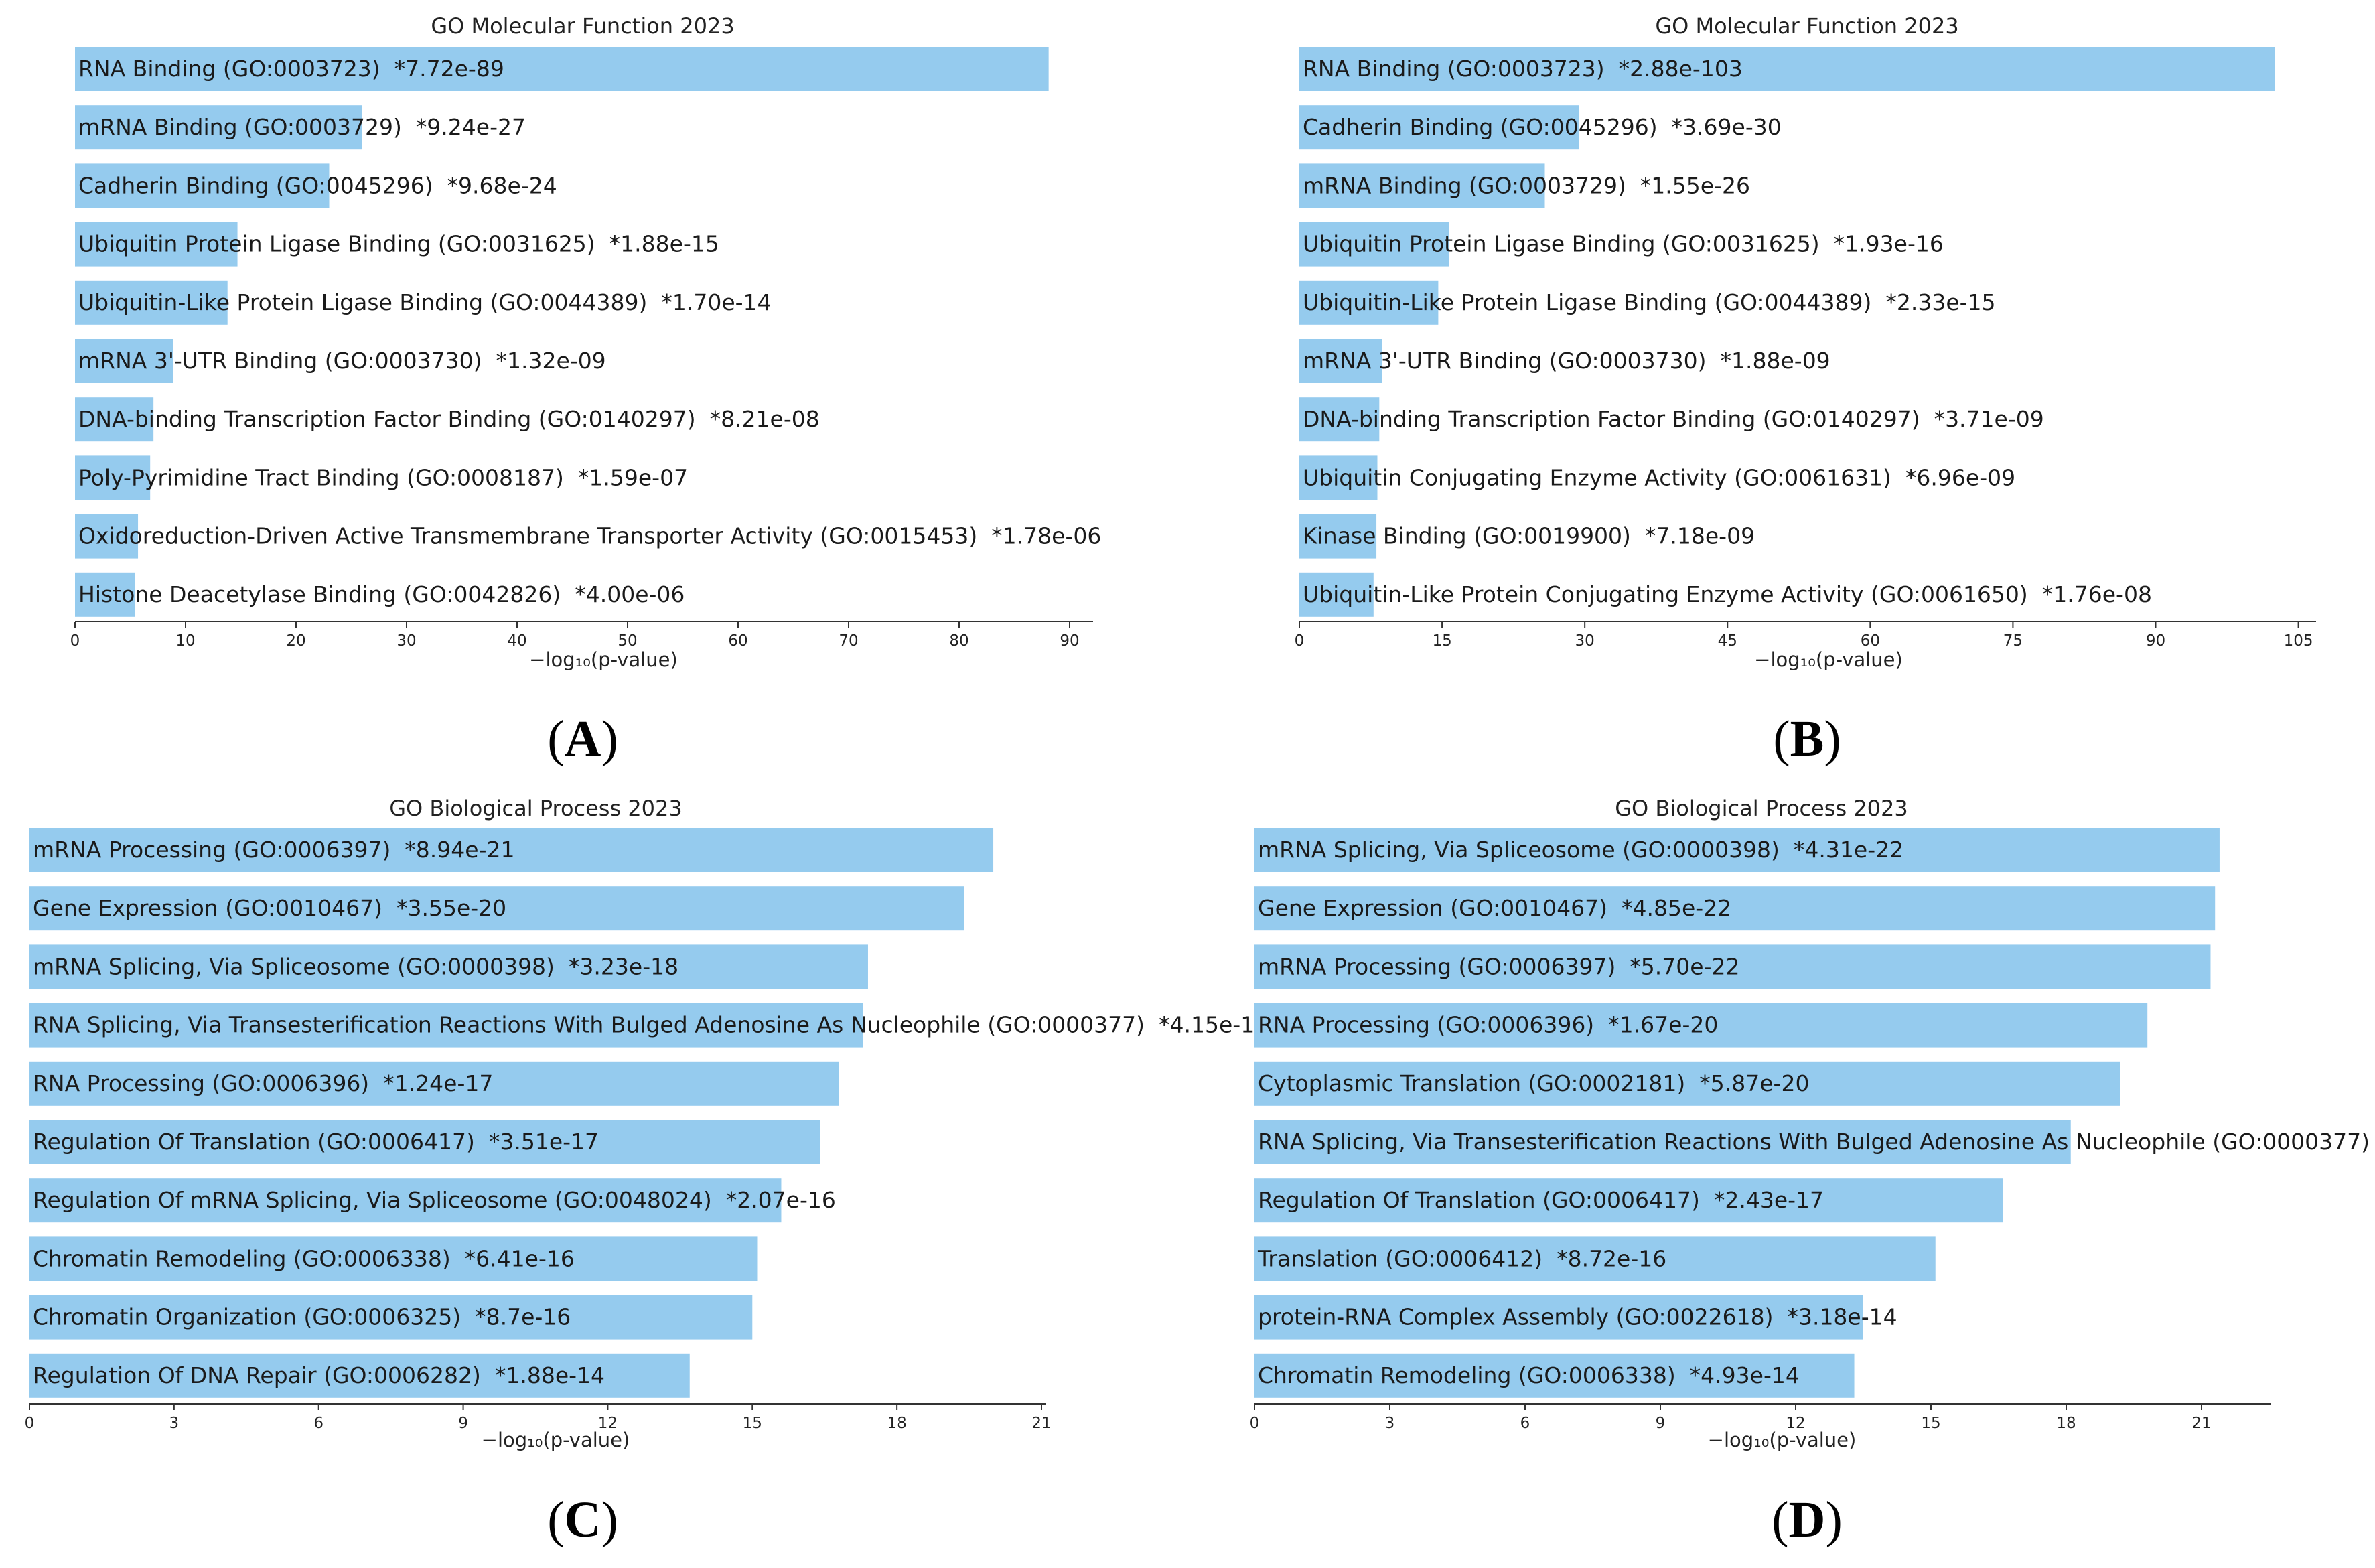 The image size is (2375, 1568). Describe the element at coordinates (1499, 966) in the screenshot. I see `bar-label: mRNA Processing (GO:0006397) *5.70e-22` at that location.